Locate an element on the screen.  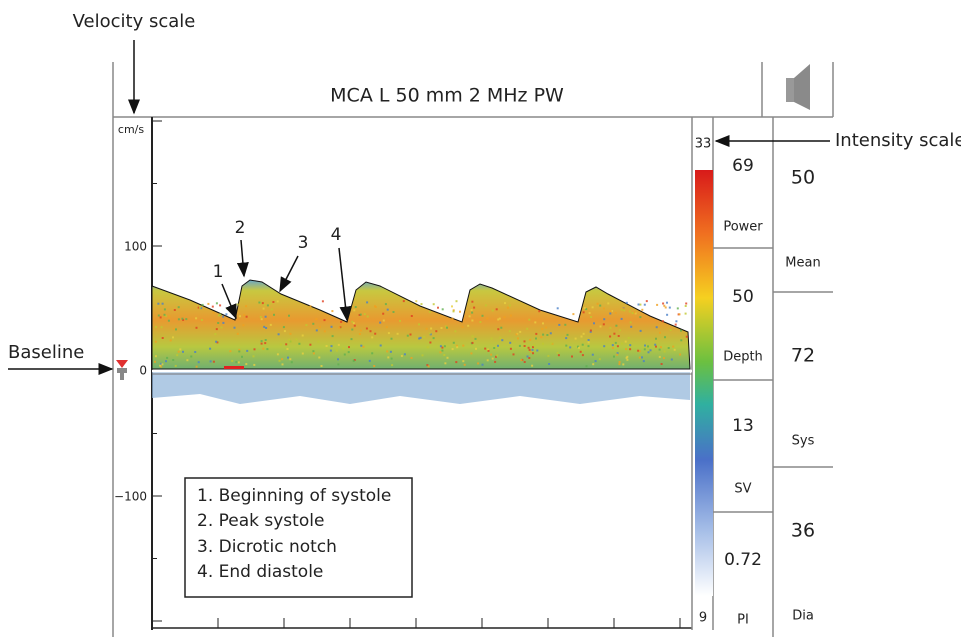
y-tick-label: −100 is located at coordinates (130, 497).